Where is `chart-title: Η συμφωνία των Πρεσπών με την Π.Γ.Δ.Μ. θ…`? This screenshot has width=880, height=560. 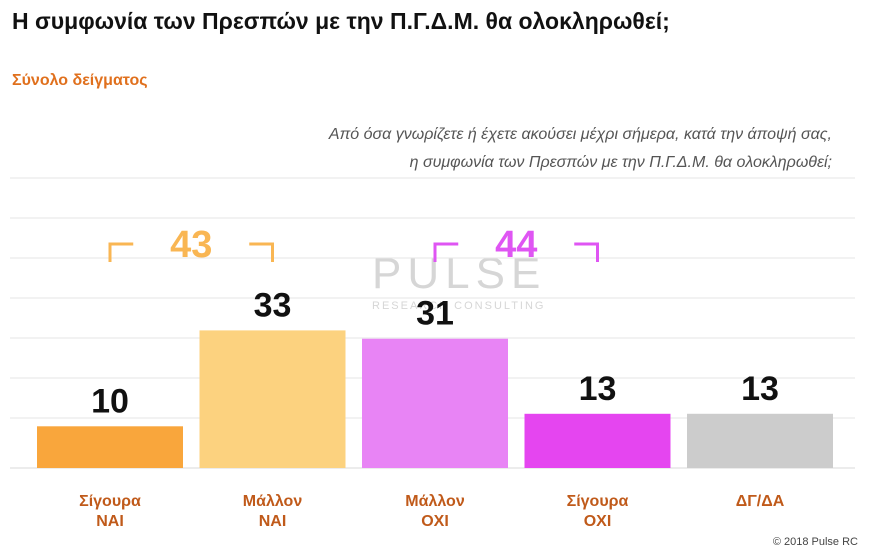 chart-title: Η συμφωνία των Πρεσπών με την Π.Γ.Δ.Μ. θ… is located at coordinates (341, 21).